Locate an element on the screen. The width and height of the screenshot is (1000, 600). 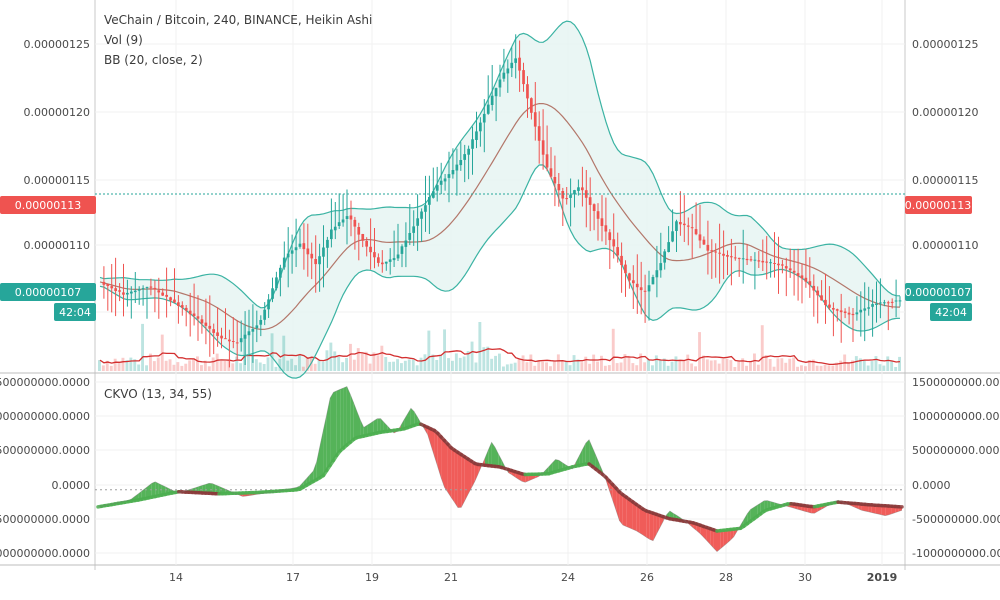
time-tick: 30 is located at coordinates (805, 577).